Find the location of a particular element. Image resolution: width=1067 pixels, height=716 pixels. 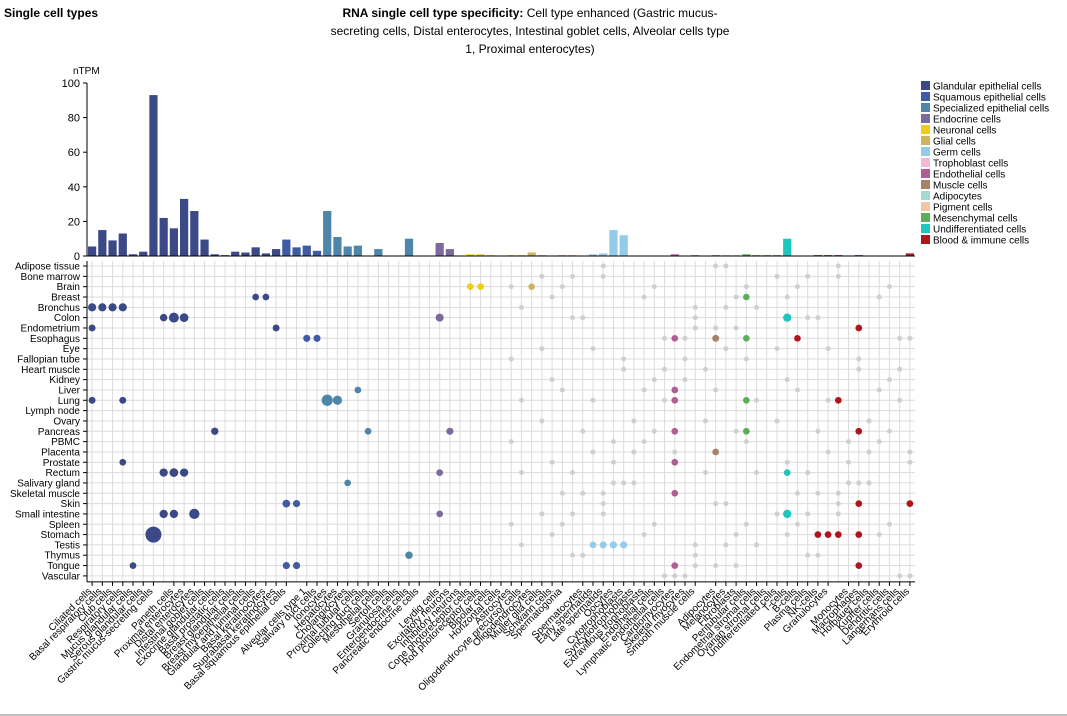

legend-label: Pigment cells is located at coordinates (962, 208).